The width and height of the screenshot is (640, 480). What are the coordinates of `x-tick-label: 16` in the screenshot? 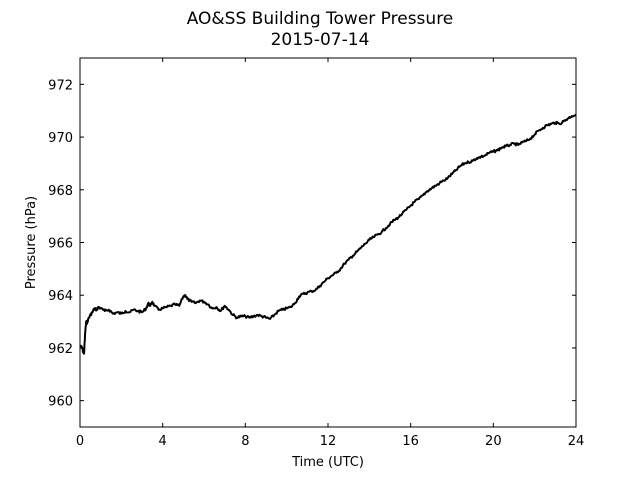 It's located at (410, 441).